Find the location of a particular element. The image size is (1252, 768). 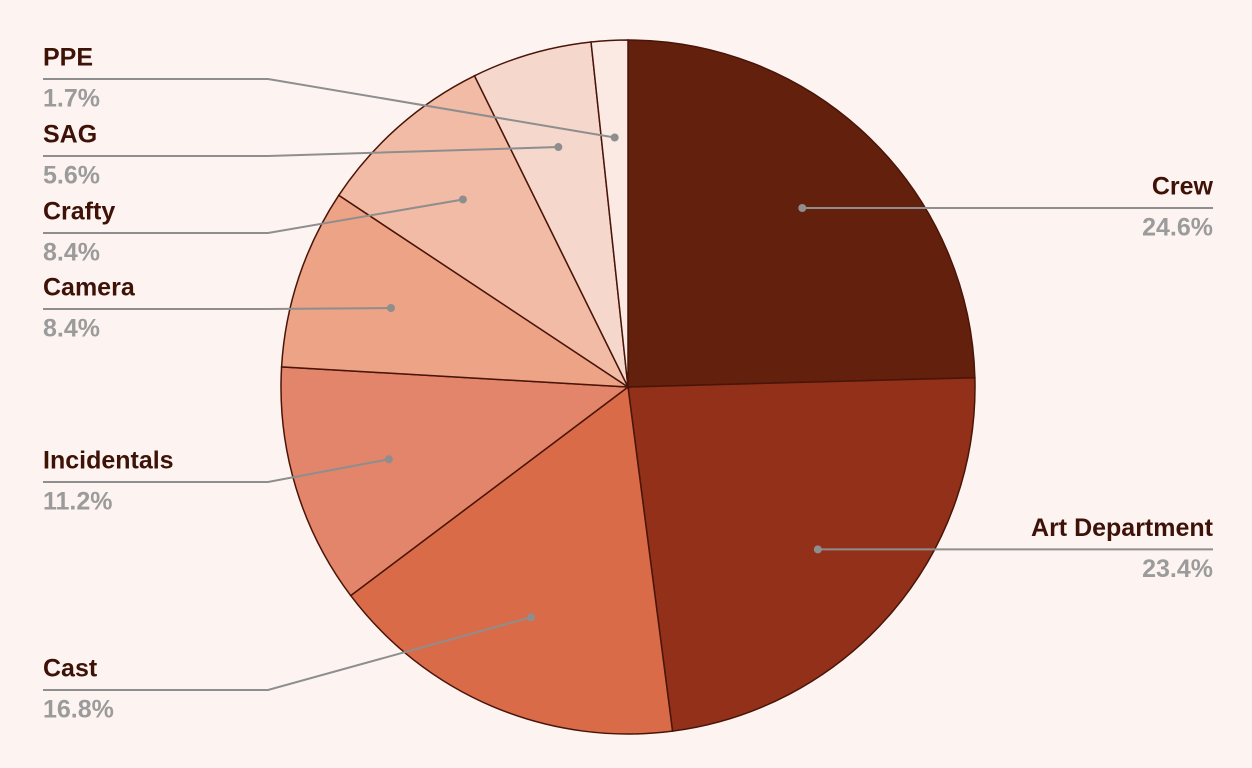

slice-label: Camera is located at coordinates (89, 288).